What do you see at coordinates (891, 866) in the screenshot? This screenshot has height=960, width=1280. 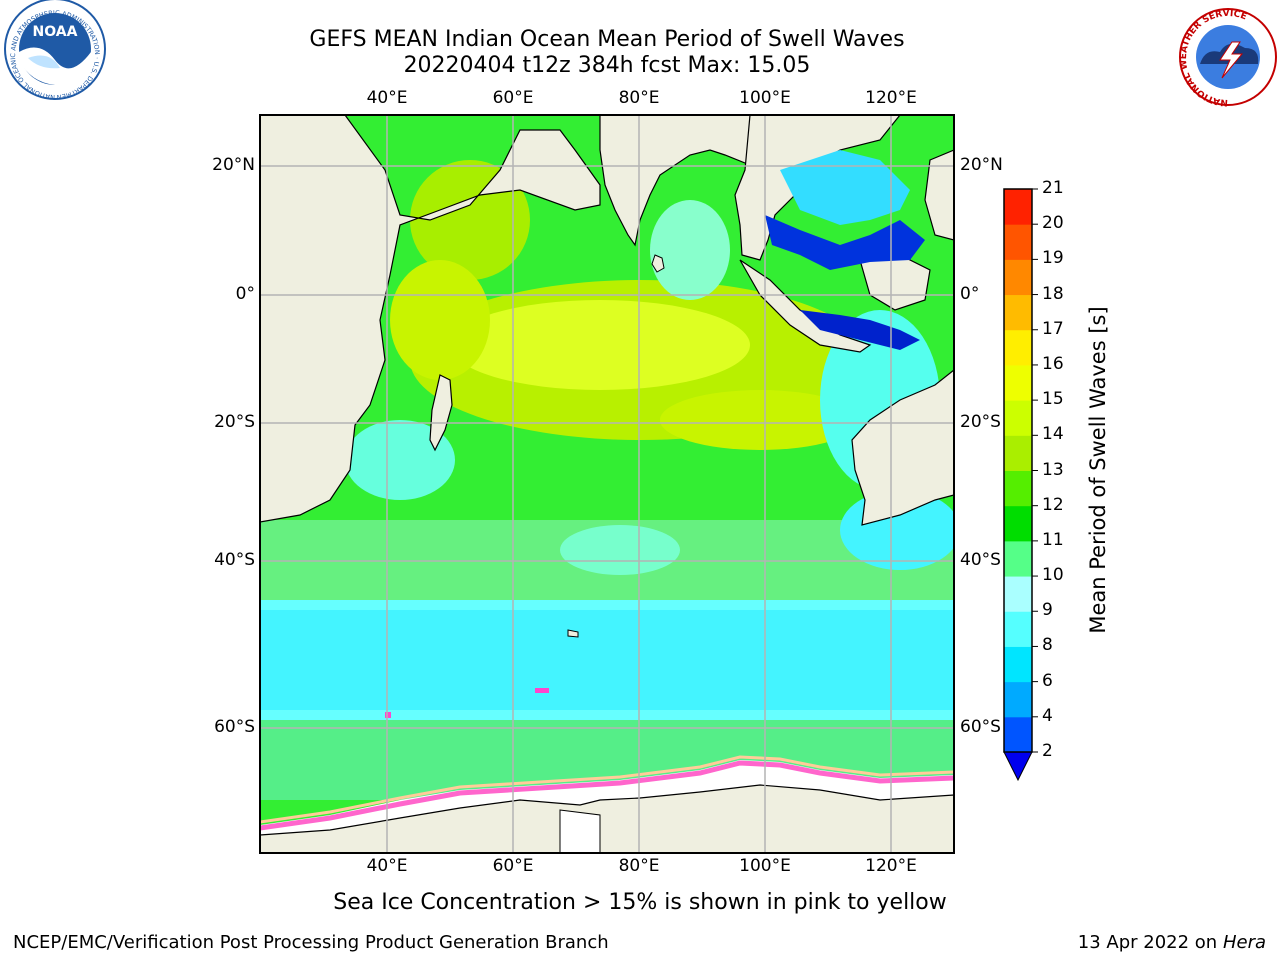 I see `lon-tick-bottom-120e: 120°E` at bounding box center [891, 866].